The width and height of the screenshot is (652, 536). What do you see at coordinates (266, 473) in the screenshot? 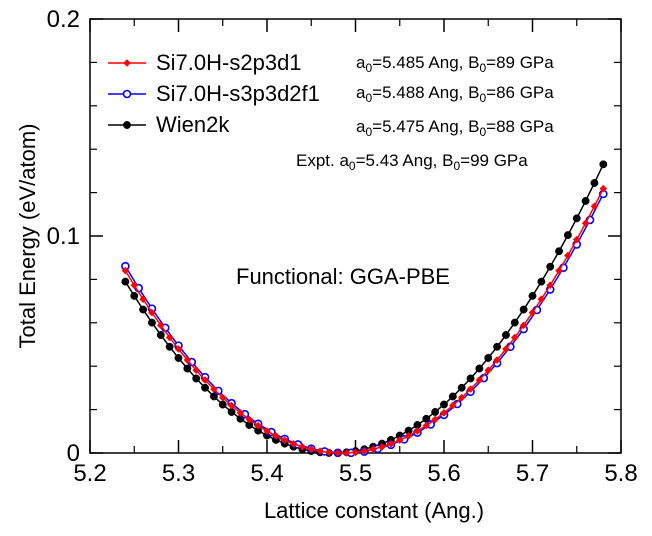
I see `x-tick-label: 5.4` at bounding box center [266, 473].